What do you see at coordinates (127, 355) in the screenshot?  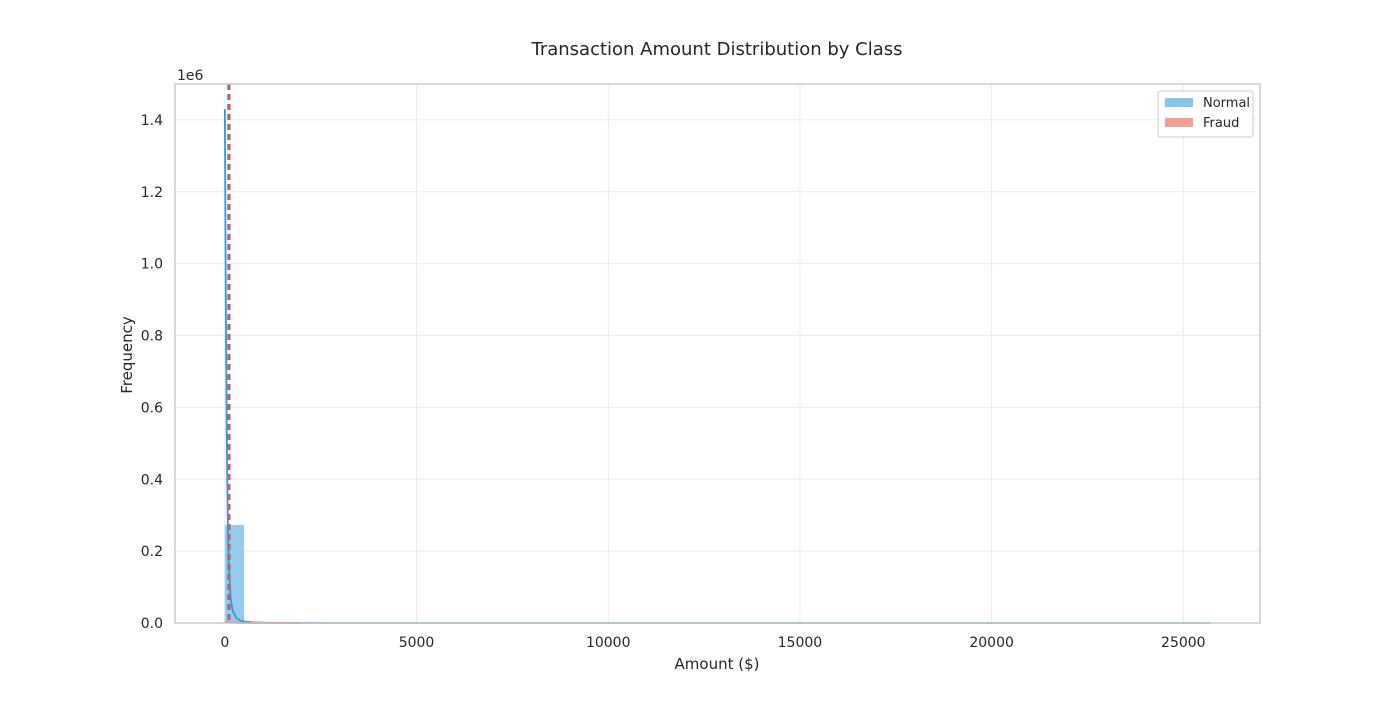 I see `y-axis-label: Frequency` at bounding box center [127, 355].